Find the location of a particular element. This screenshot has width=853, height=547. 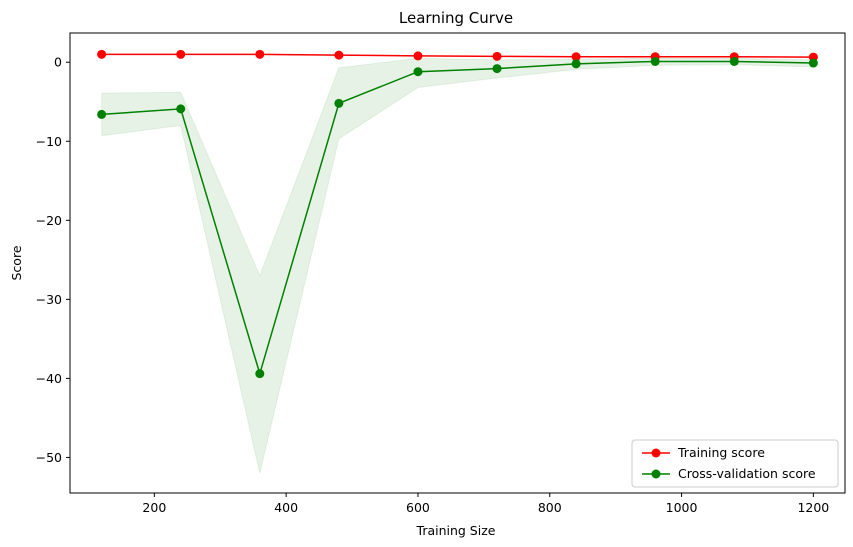

x-tick-label: 1200 is located at coordinates (813, 507).